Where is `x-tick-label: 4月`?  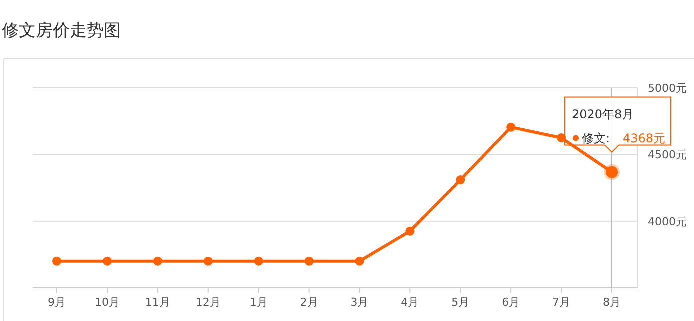
x-tick-label: 4月 is located at coordinates (410, 302).